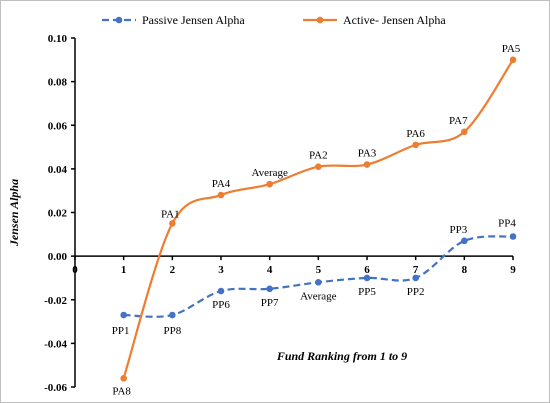 Image resolution: width=550 pixels, height=403 pixels. Describe the element at coordinates (58, 83) in the screenshot. I see `y-tick-label: 0.08` at that location.